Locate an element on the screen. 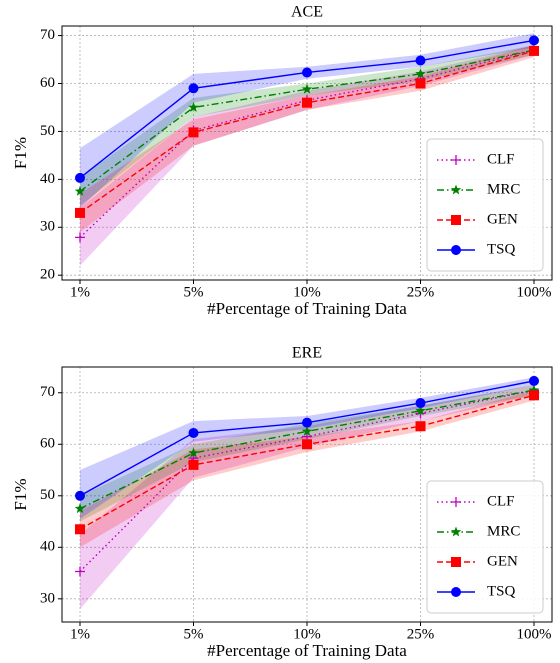 The image size is (560, 663). chart-title: ERE is located at coordinates (307, 353).